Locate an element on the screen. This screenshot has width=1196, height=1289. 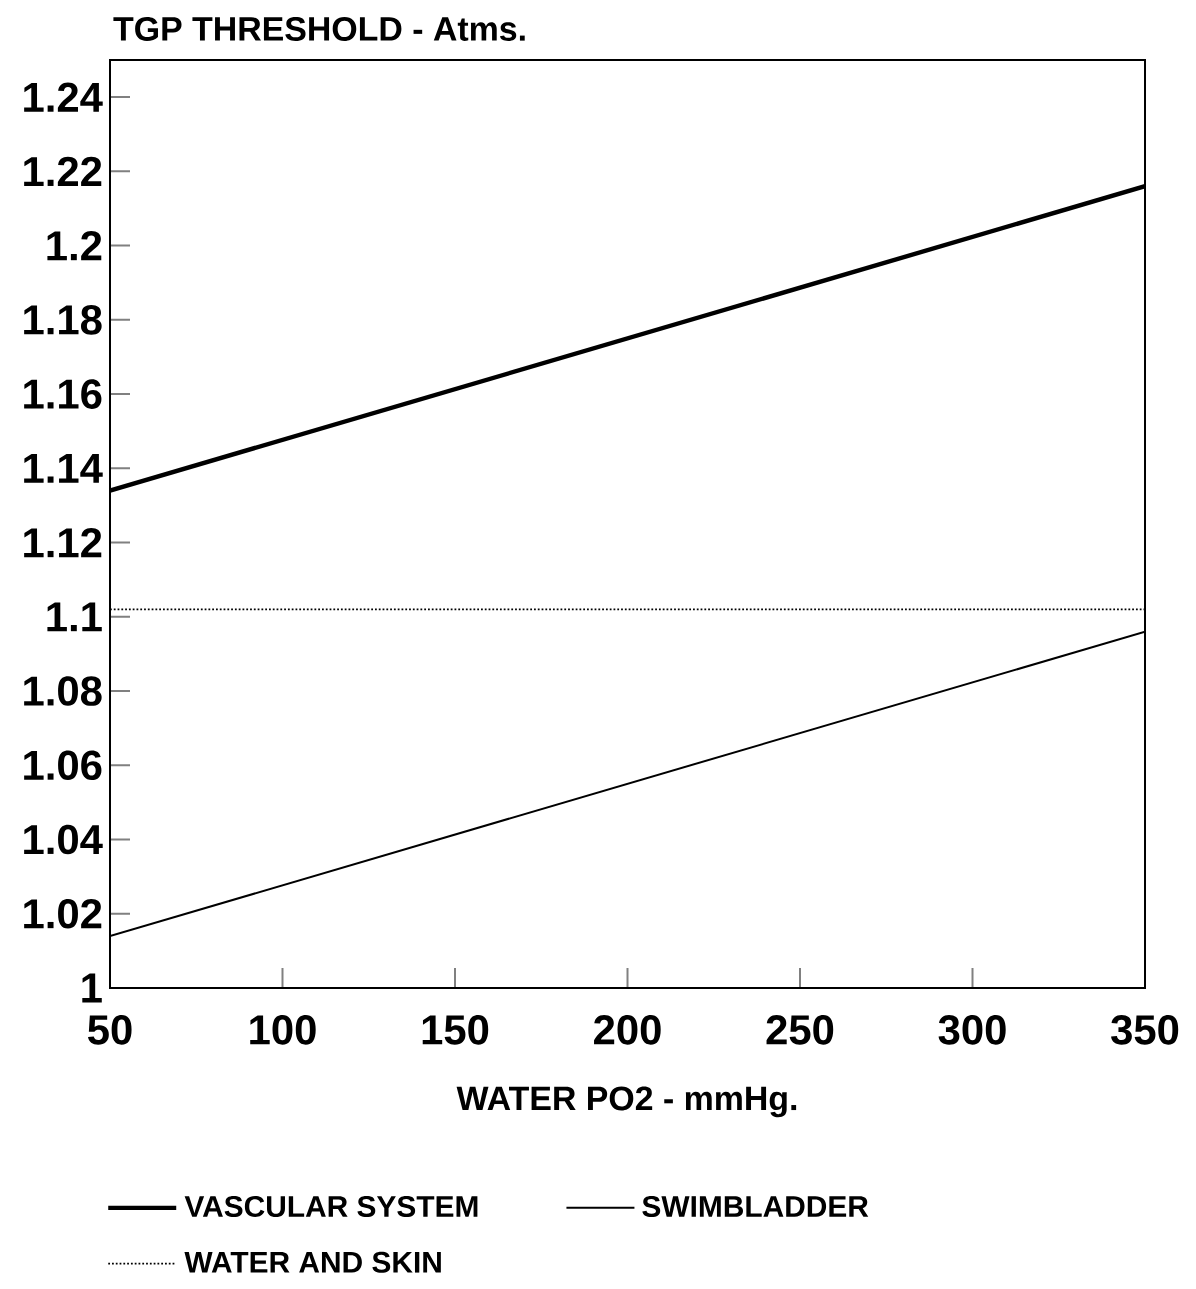
y-axis-title: TGP THRESHOLD - Atms. is located at coordinates (319, 28).